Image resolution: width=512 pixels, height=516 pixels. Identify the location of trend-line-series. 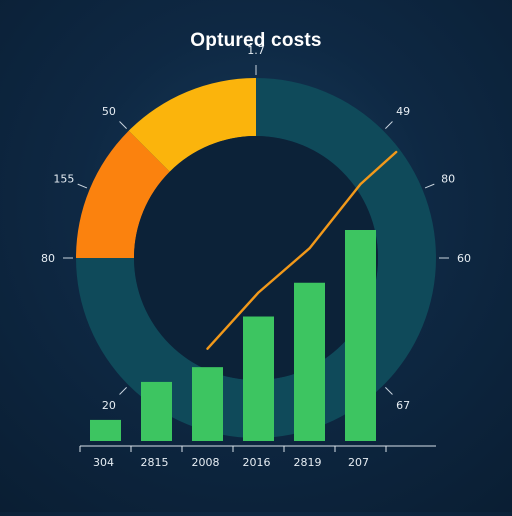
(302, 250).